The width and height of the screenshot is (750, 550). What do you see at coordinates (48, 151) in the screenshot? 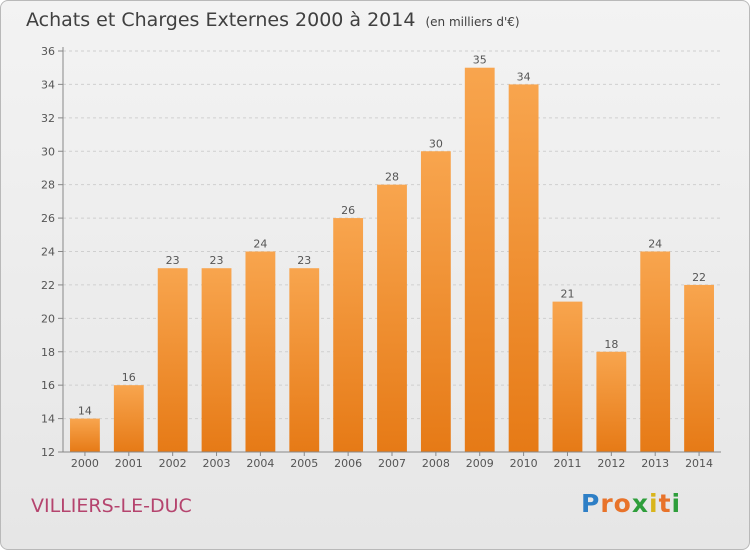
I see `y-tick-label: 30` at bounding box center [48, 151].